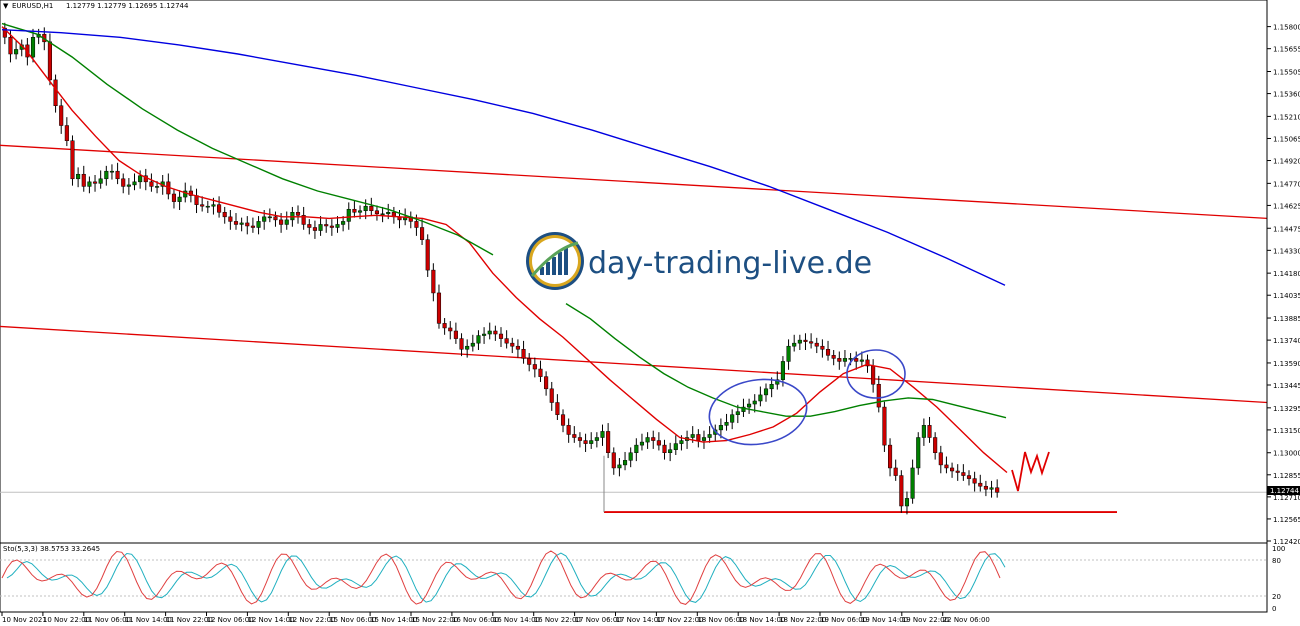  I want to click on price-tick-label: 1.12565, so click(1286, 520).